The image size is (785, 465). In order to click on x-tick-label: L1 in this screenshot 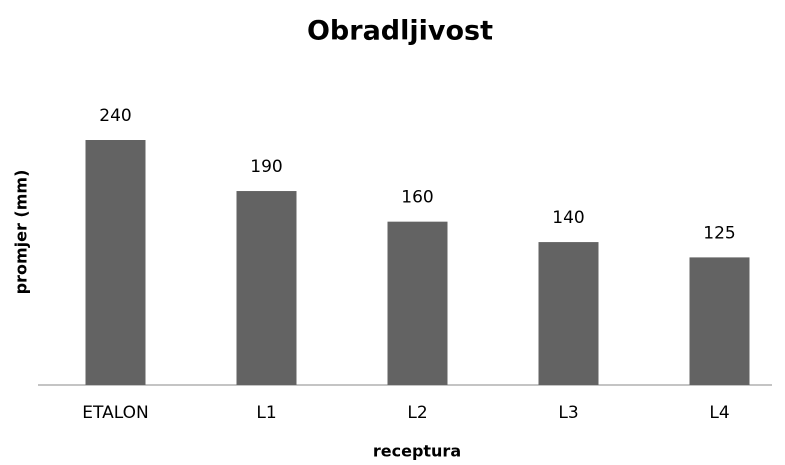, I will do `click(266, 413)`.